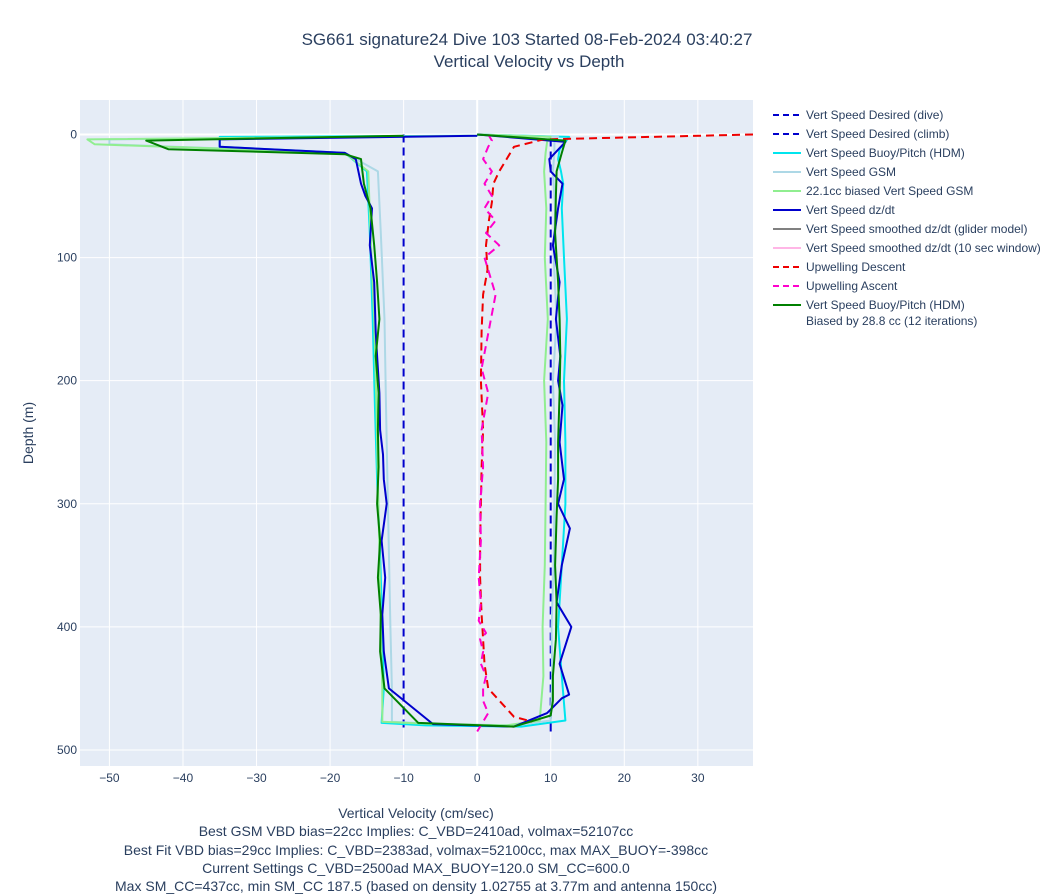 This screenshot has height=894, width=1058. Describe the element at coordinates (877, 134) in the screenshot. I see `legend-label: Vert Speed Desired (climb)` at that location.